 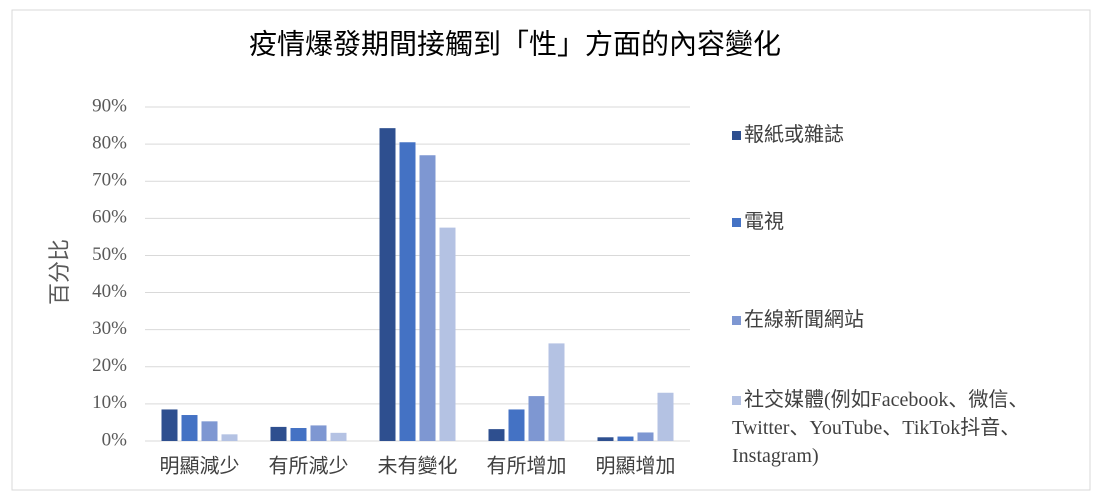 What do you see at coordinates (904, 135) in the screenshot?
I see `legend-item: 報紙或雜誌` at bounding box center [904, 135].